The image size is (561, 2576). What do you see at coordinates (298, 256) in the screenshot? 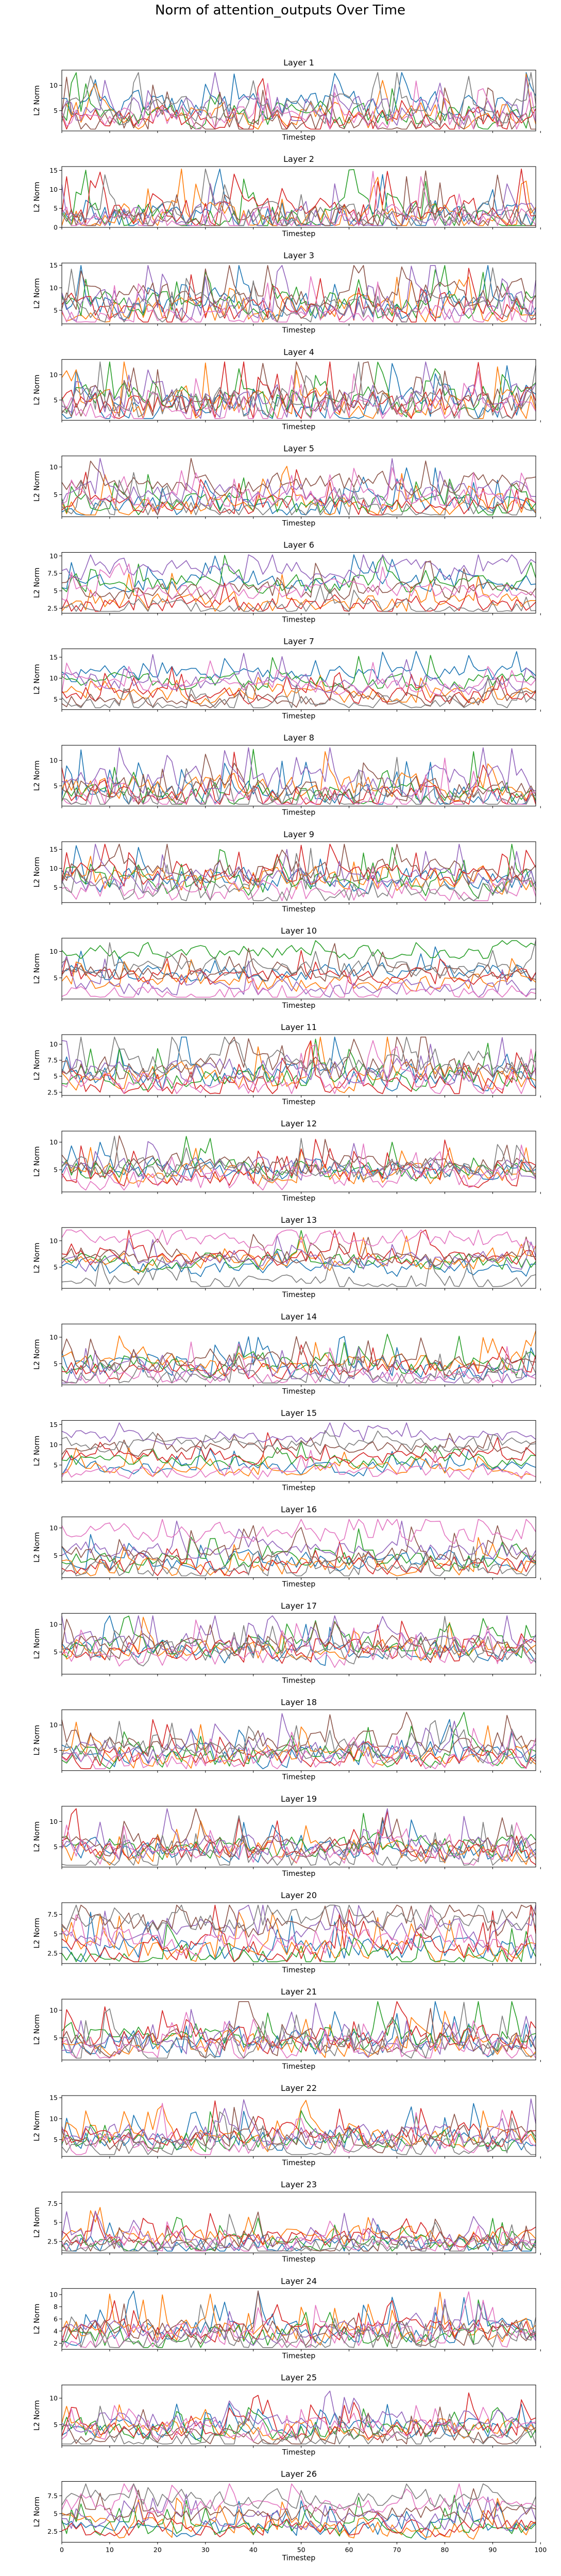
I see `subplot-title: Layer 3` at bounding box center [298, 256].